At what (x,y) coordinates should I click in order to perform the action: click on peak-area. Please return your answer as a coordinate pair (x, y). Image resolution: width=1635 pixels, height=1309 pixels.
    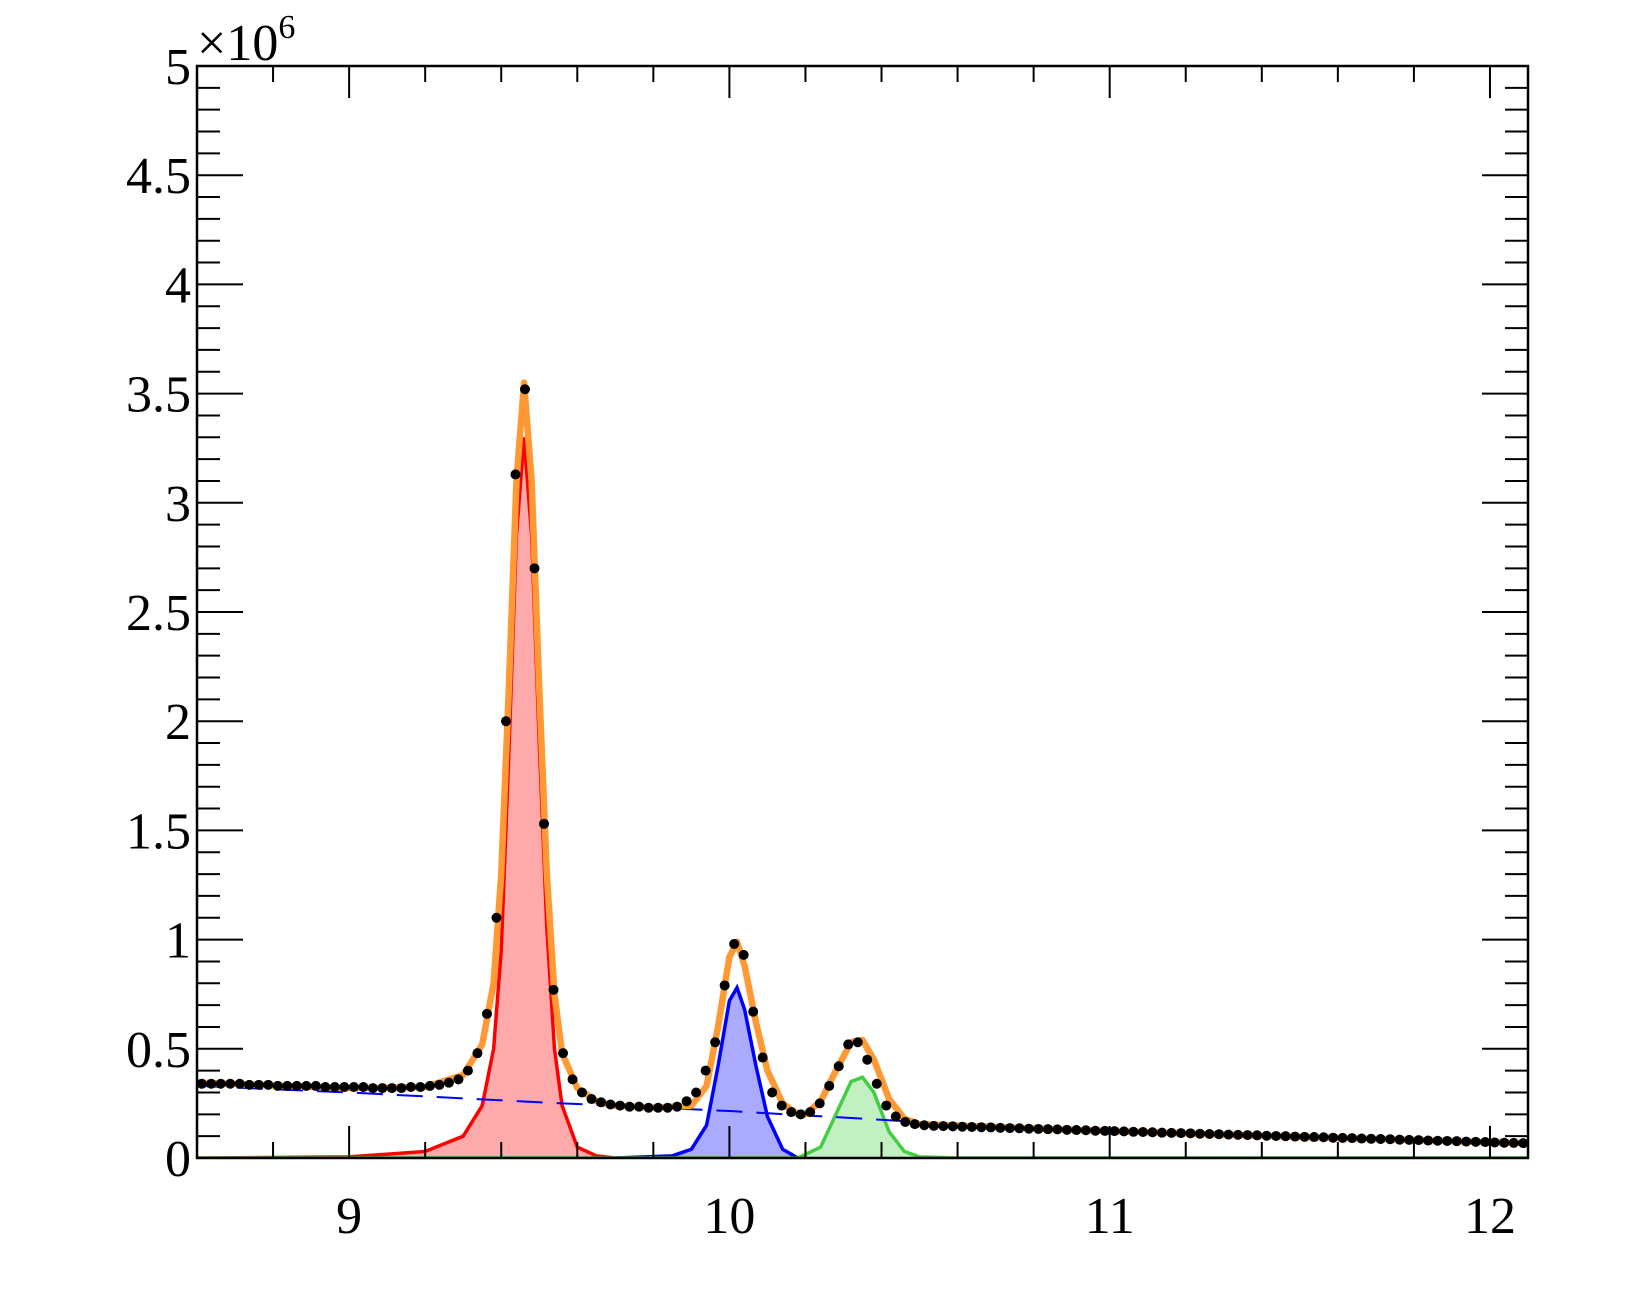
    Looking at the image, I should click on (406, 797).